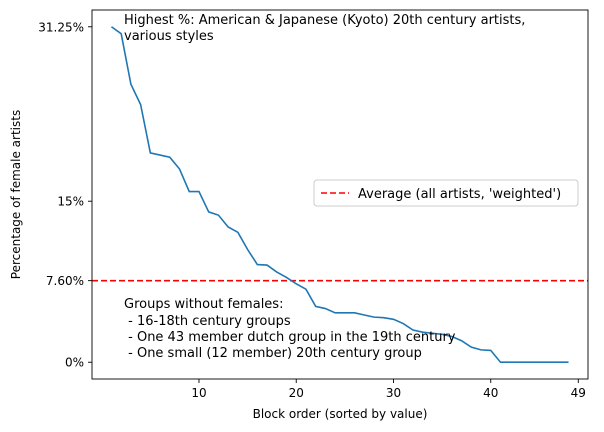 The width and height of the screenshot is (604, 432). Describe the element at coordinates (203, 304) in the screenshot. I see `bottom-annotation-line: Groups without females:` at that location.